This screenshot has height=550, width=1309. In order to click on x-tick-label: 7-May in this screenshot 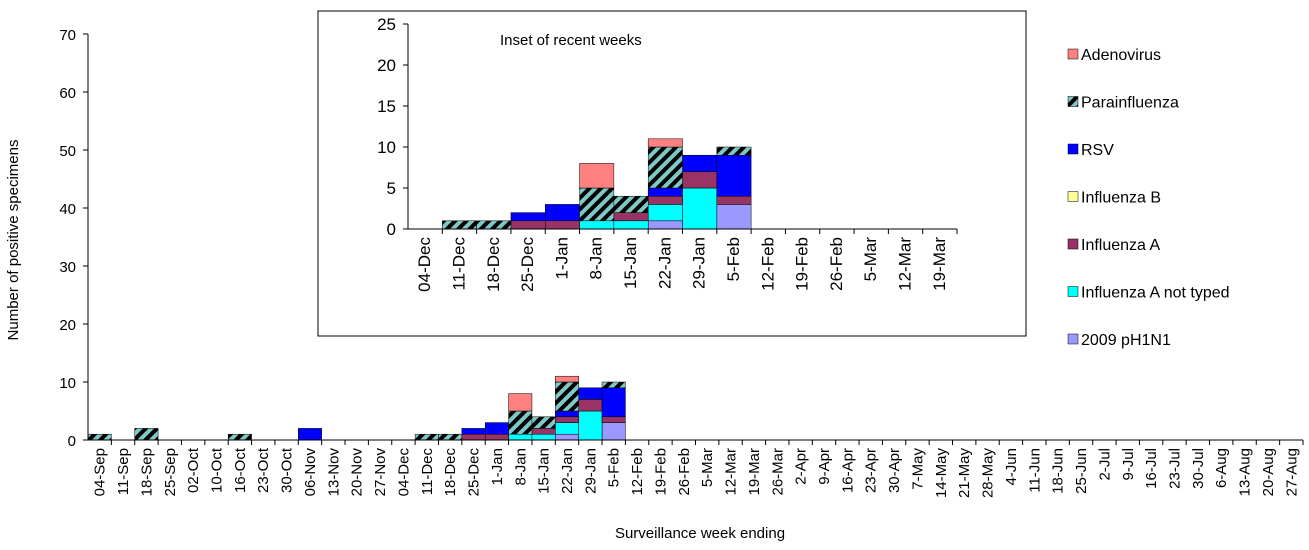, I will do `click(917, 469)`.